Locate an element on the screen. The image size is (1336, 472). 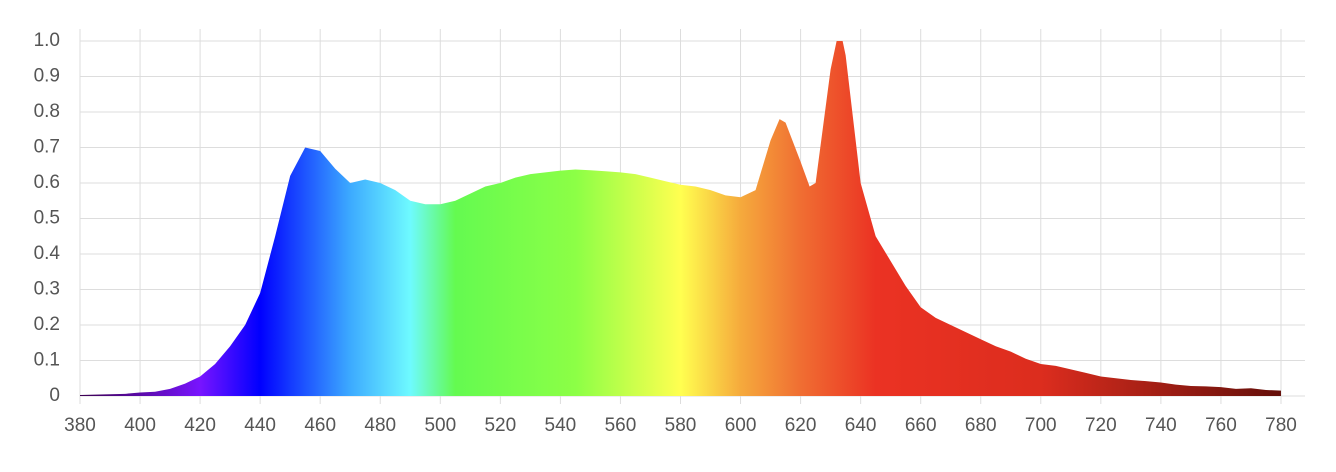
x-tick-label: 640 is located at coordinates (861, 425).